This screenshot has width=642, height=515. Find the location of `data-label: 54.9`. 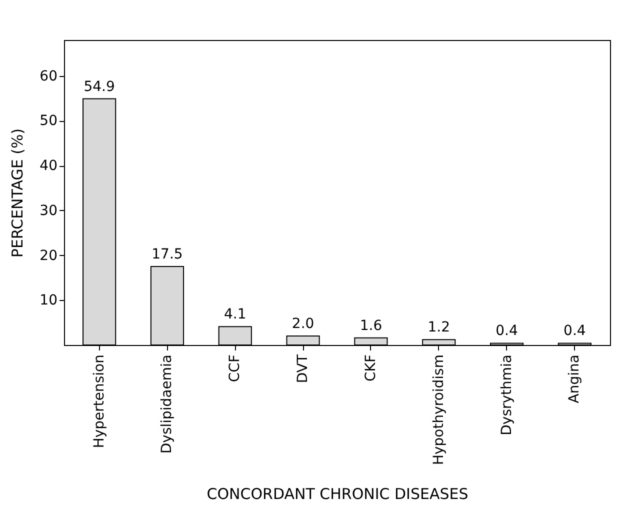

data-label: 54.9 is located at coordinates (99, 86).